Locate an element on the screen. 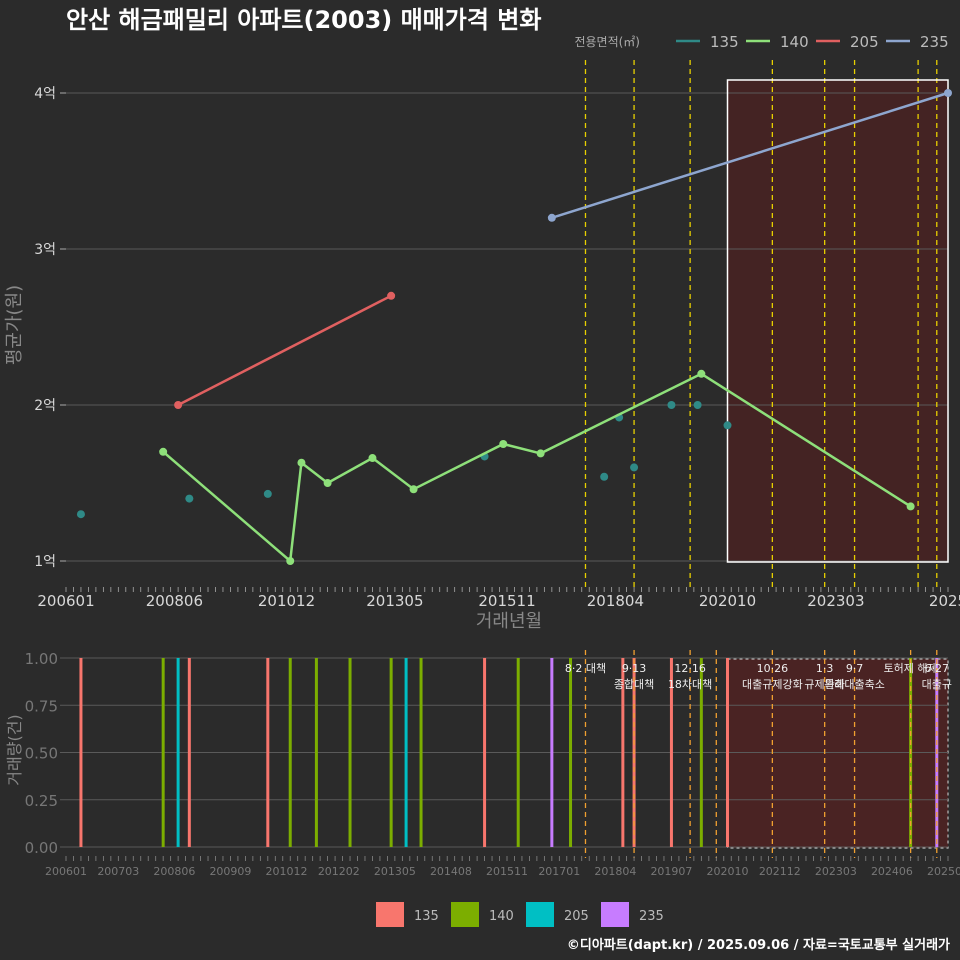 The width and height of the screenshot is (960, 960). policy-label-line: 특례대출축소 is located at coordinates (854, 684).